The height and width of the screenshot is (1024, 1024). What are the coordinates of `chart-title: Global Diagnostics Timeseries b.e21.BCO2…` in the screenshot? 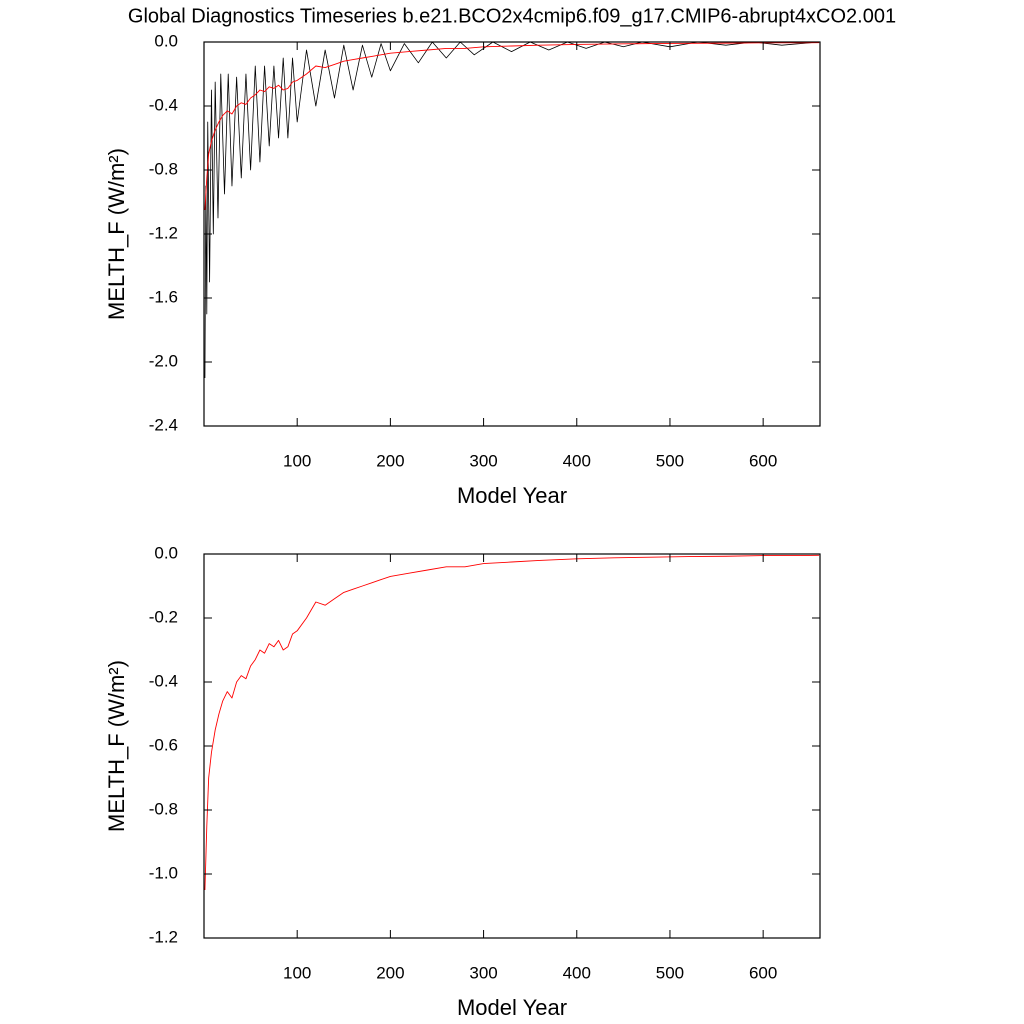 It's located at (512, 16).